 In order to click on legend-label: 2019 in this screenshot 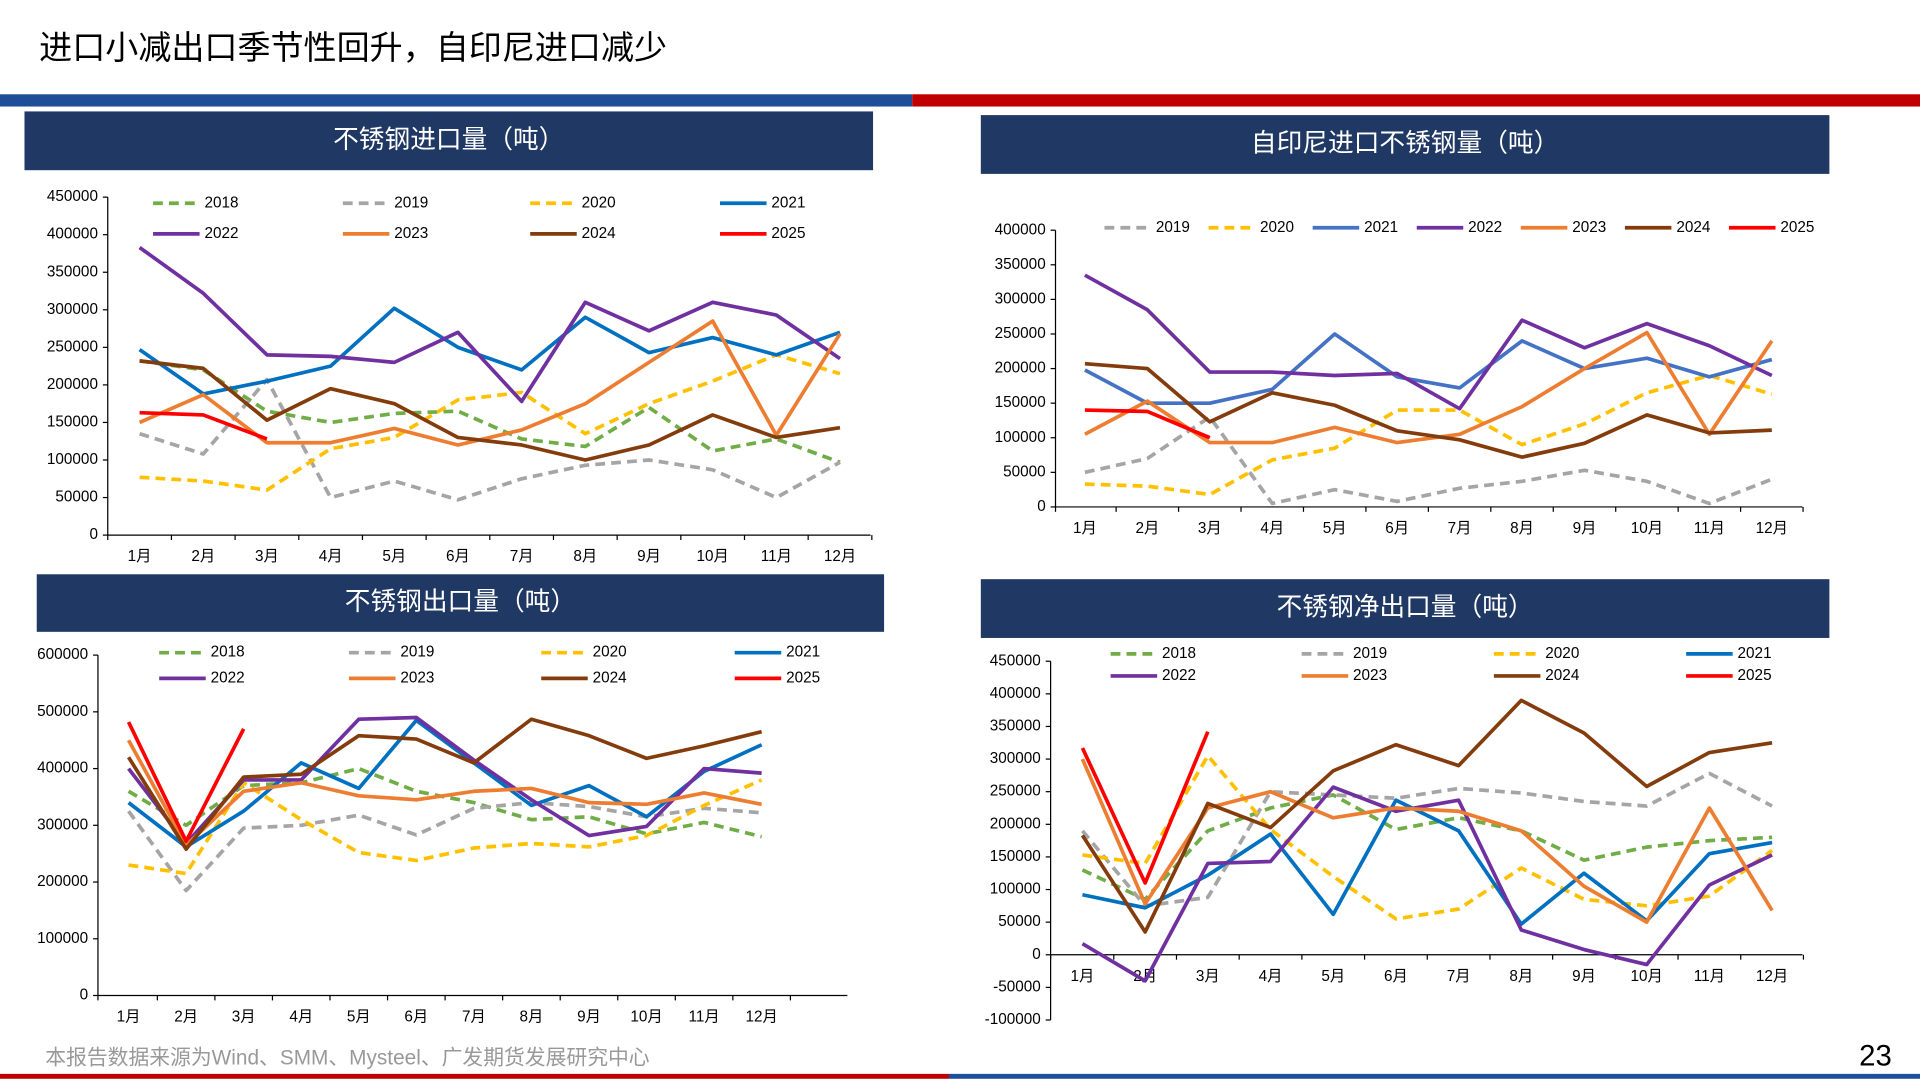, I will do `click(417, 652)`.